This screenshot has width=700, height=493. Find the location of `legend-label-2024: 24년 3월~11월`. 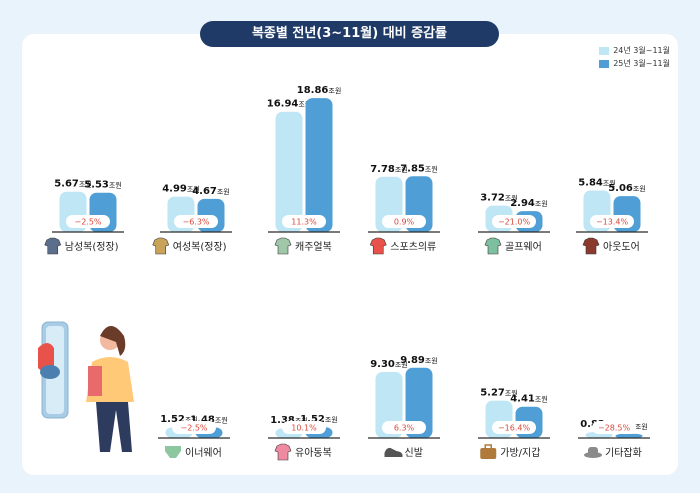

legend-label-2024: 24년 3월~11월 is located at coordinates (641, 50).